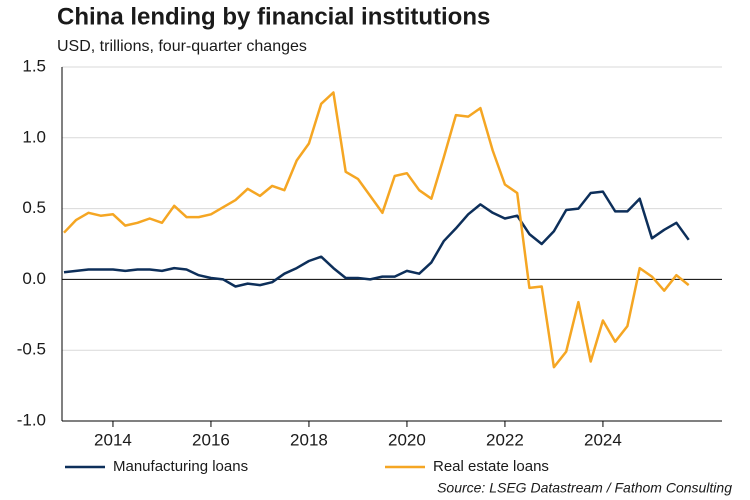 The width and height of the screenshot is (750, 500). What do you see at coordinates (603, 439) in the screenshot?
I see `x-tick-label: 2024` at bounding box center [603, 439].